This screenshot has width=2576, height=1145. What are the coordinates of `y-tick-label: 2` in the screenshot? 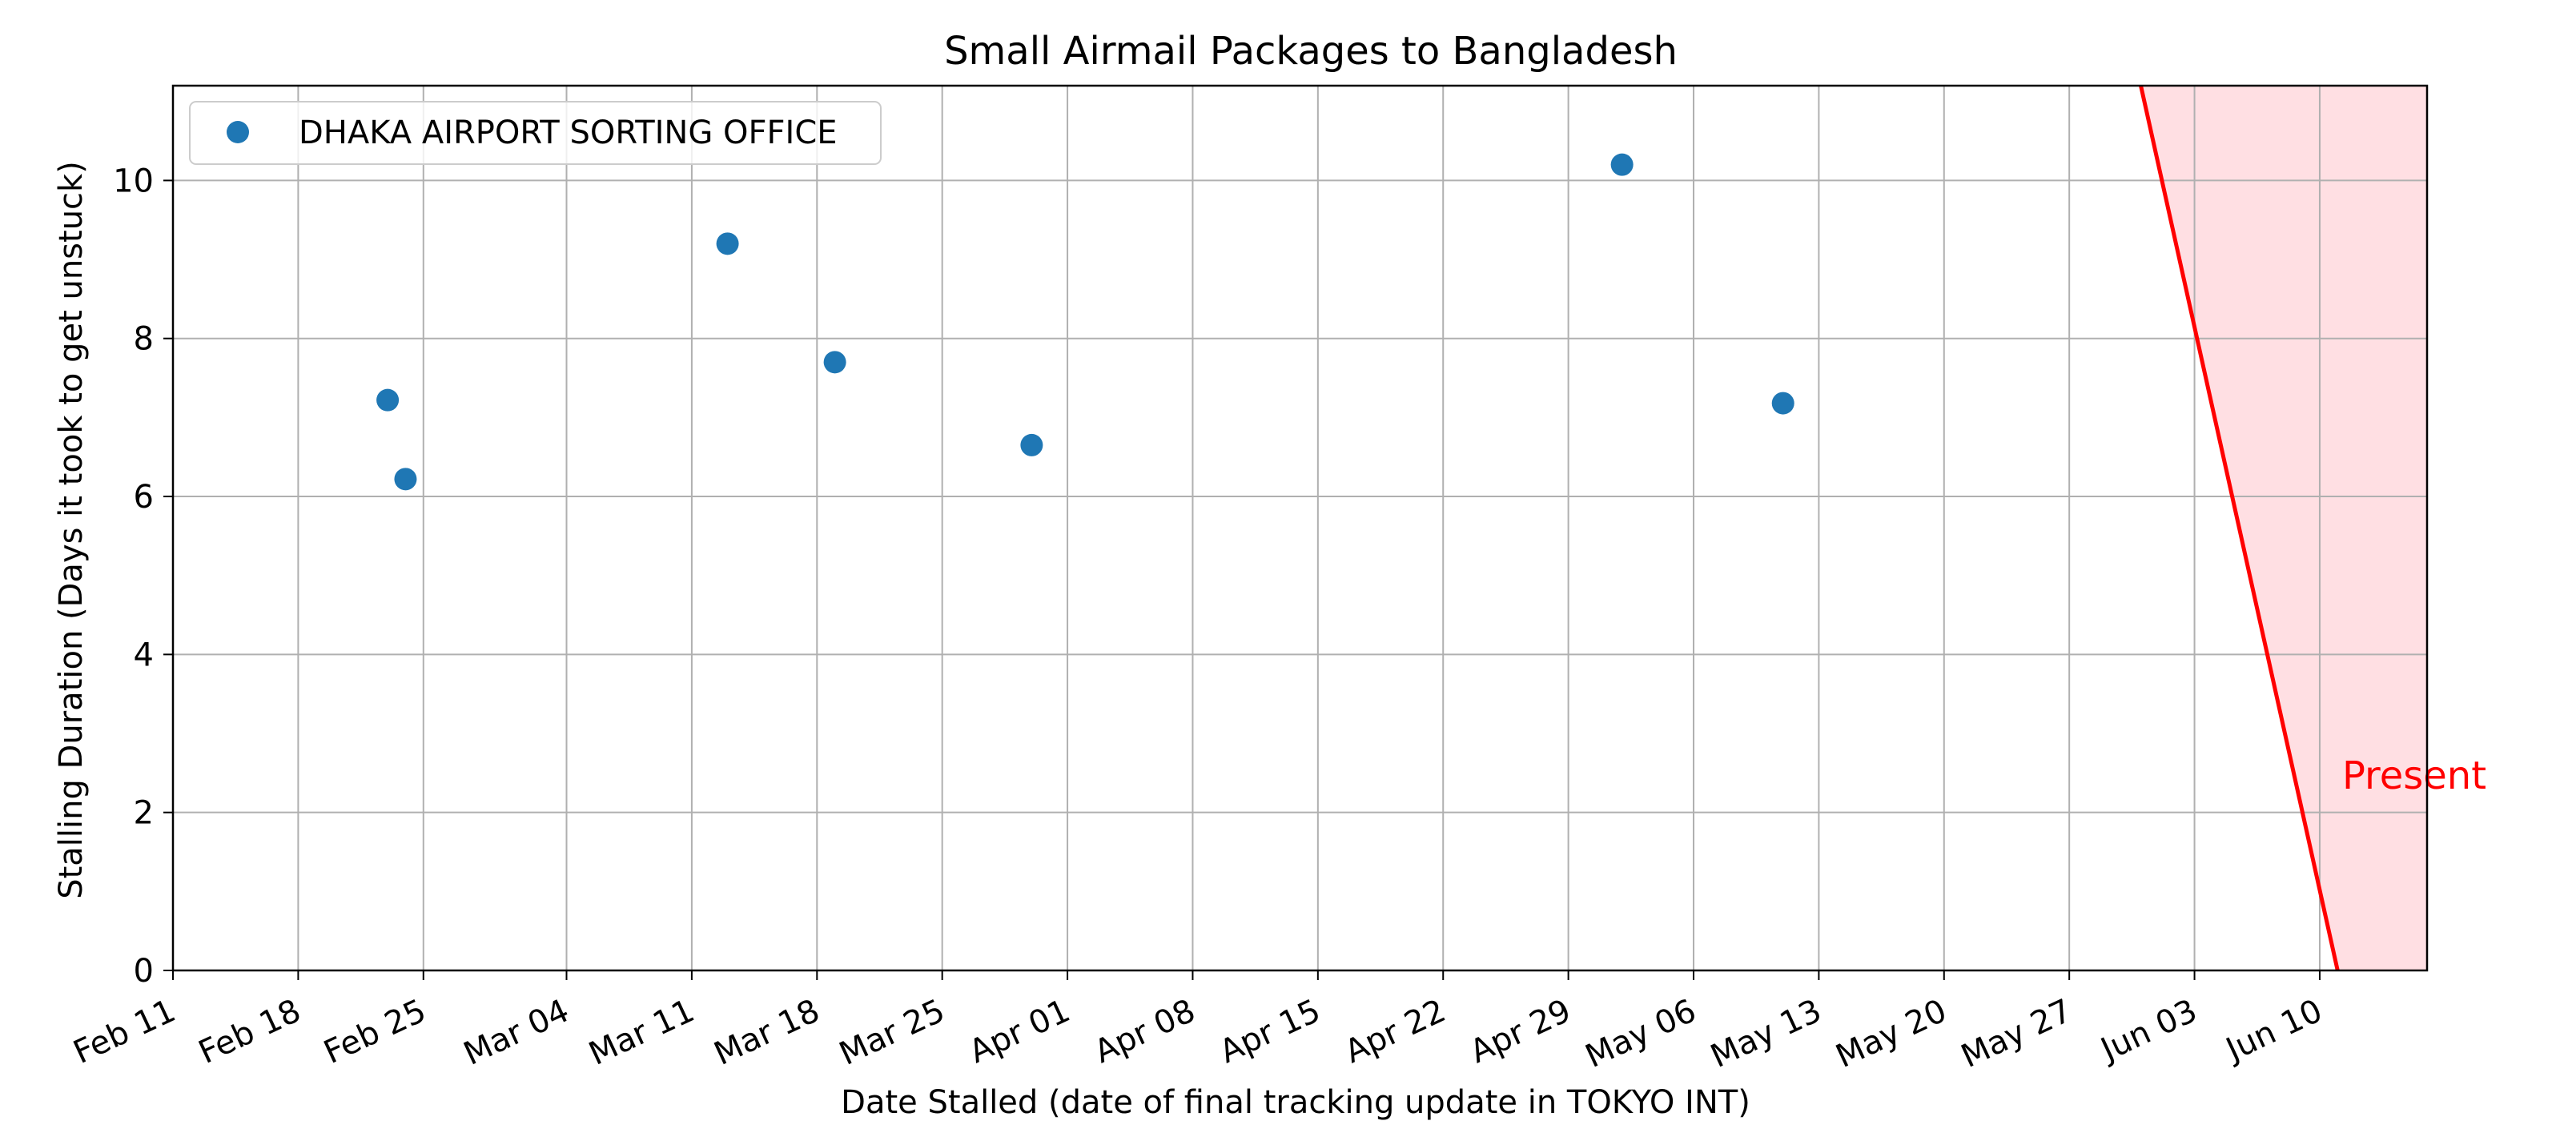 It's located at (144, 814).